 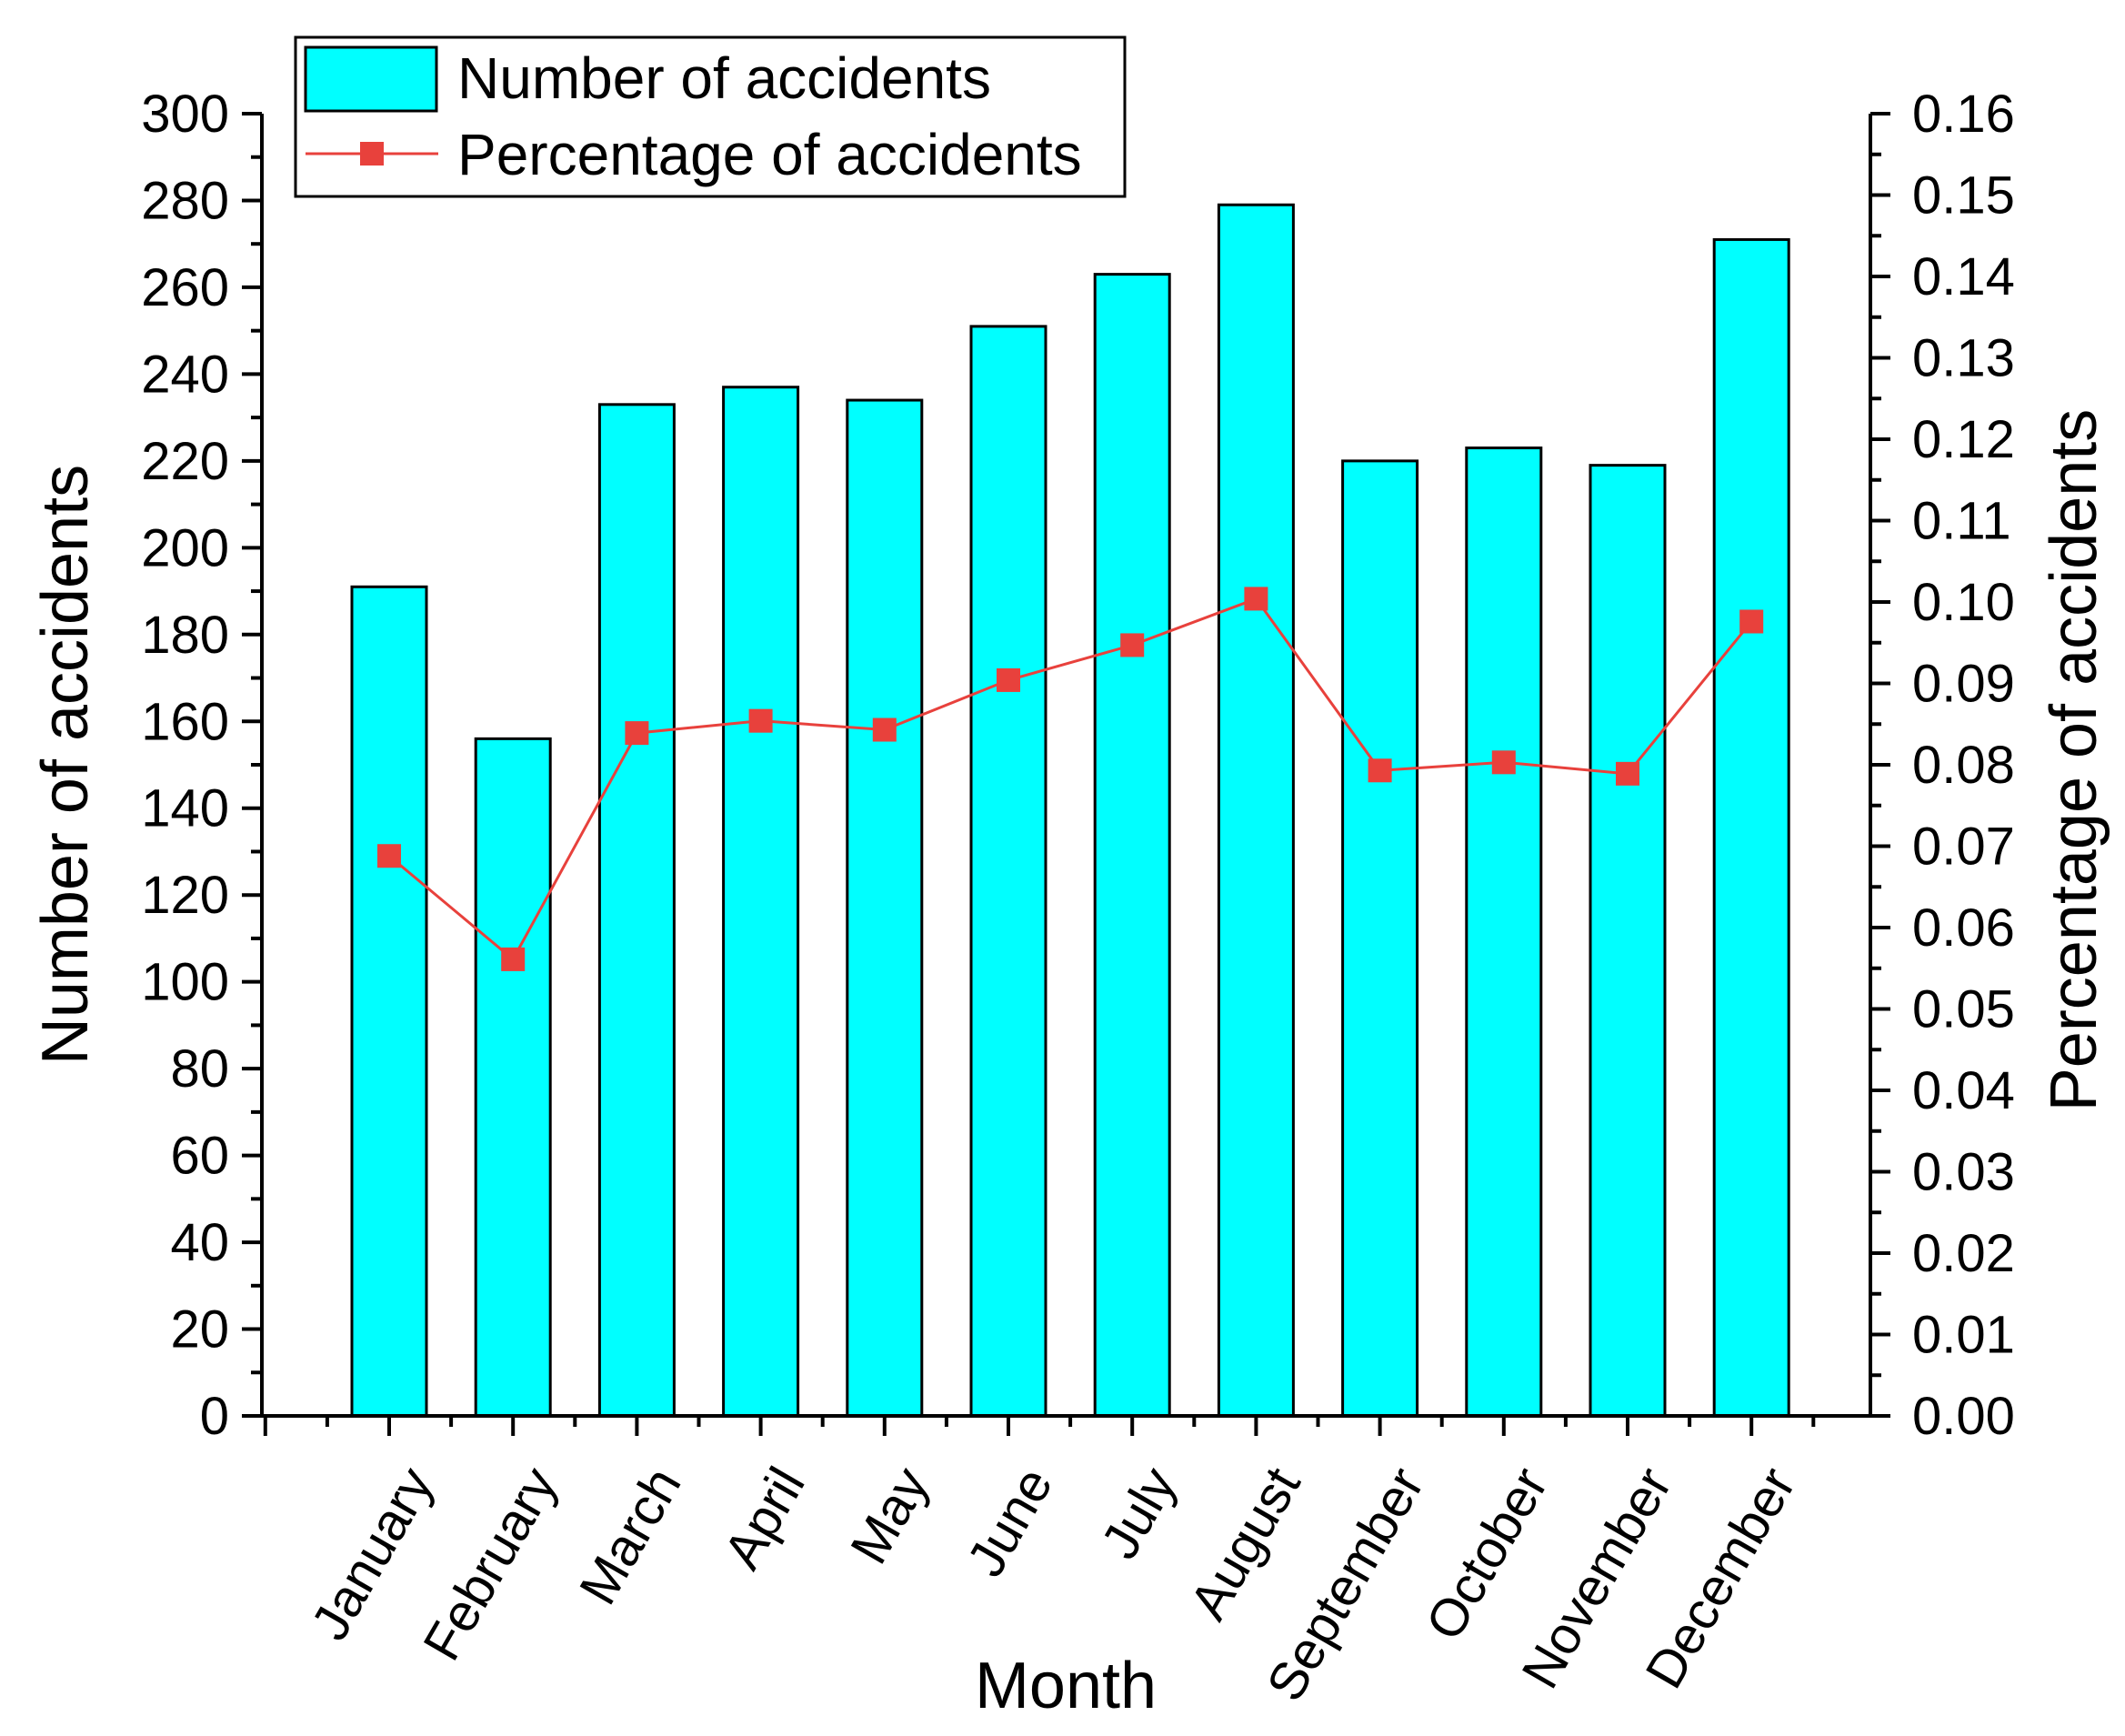 What do you see at coordinates (1963, 358) in the screenshot?
I see `y2-tick-label: 0.13` at bounding box center [1963, 358].